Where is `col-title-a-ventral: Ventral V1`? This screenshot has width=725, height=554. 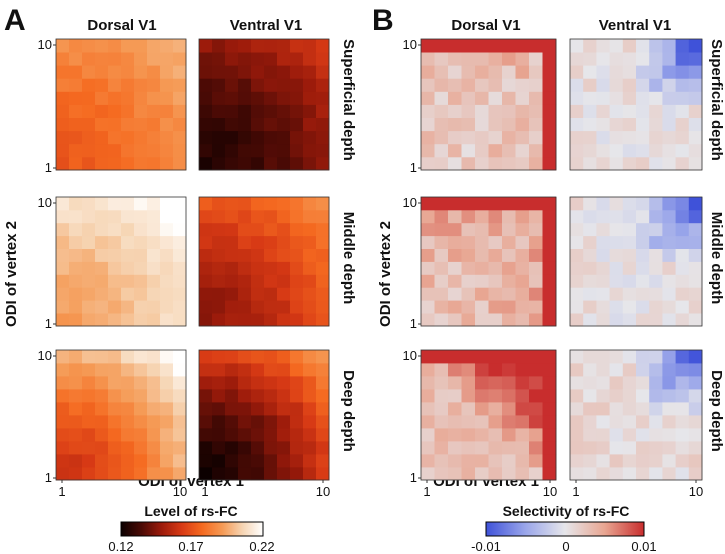 col-title-a-ventral: Ventral V1 is located at coordinates (266, 25).